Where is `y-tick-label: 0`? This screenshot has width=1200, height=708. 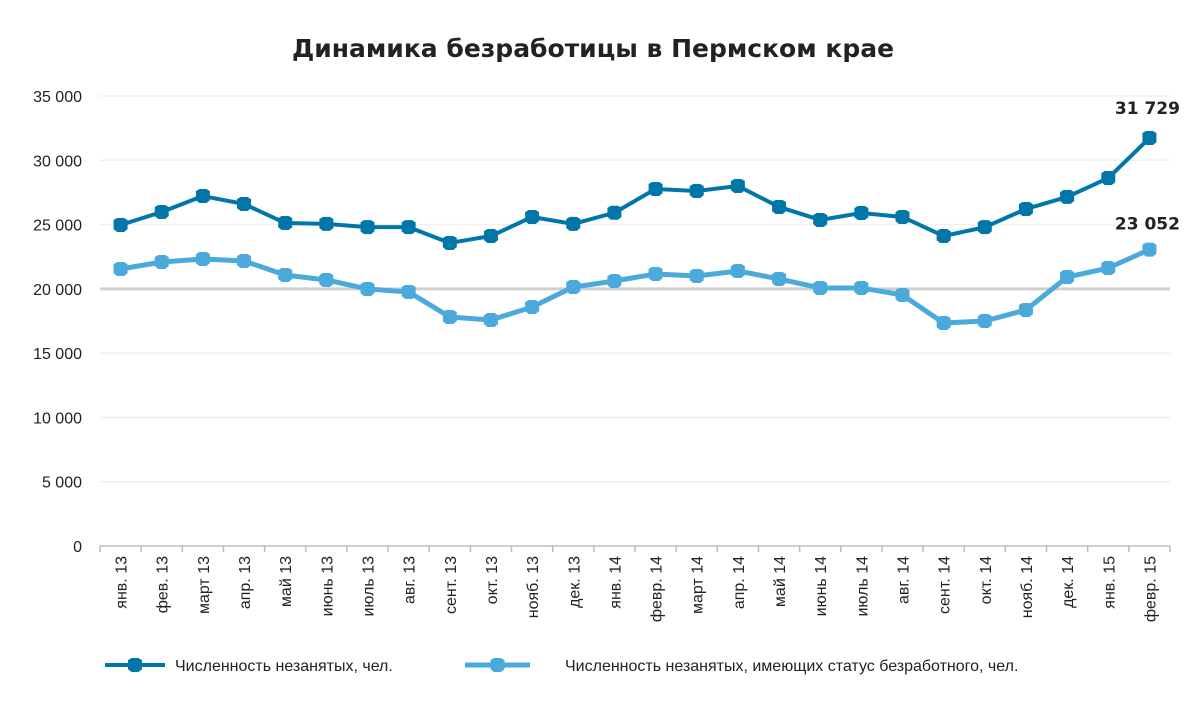 y-tick-label: 0 is located at coordinates (77, 547).